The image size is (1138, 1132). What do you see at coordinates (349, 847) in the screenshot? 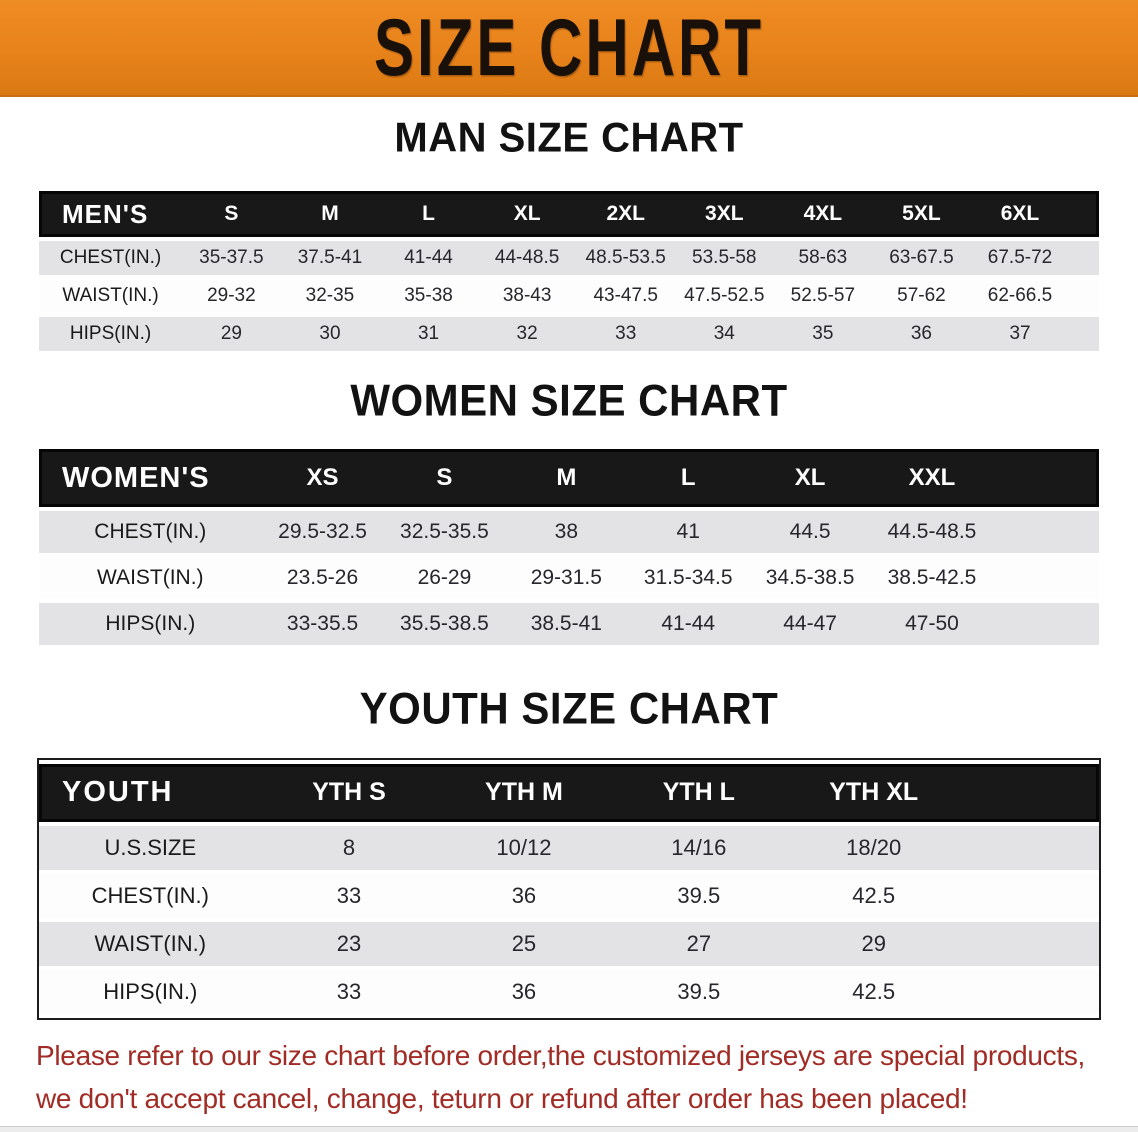
I see `measure-value: 8` at bounding box center [349, 847].